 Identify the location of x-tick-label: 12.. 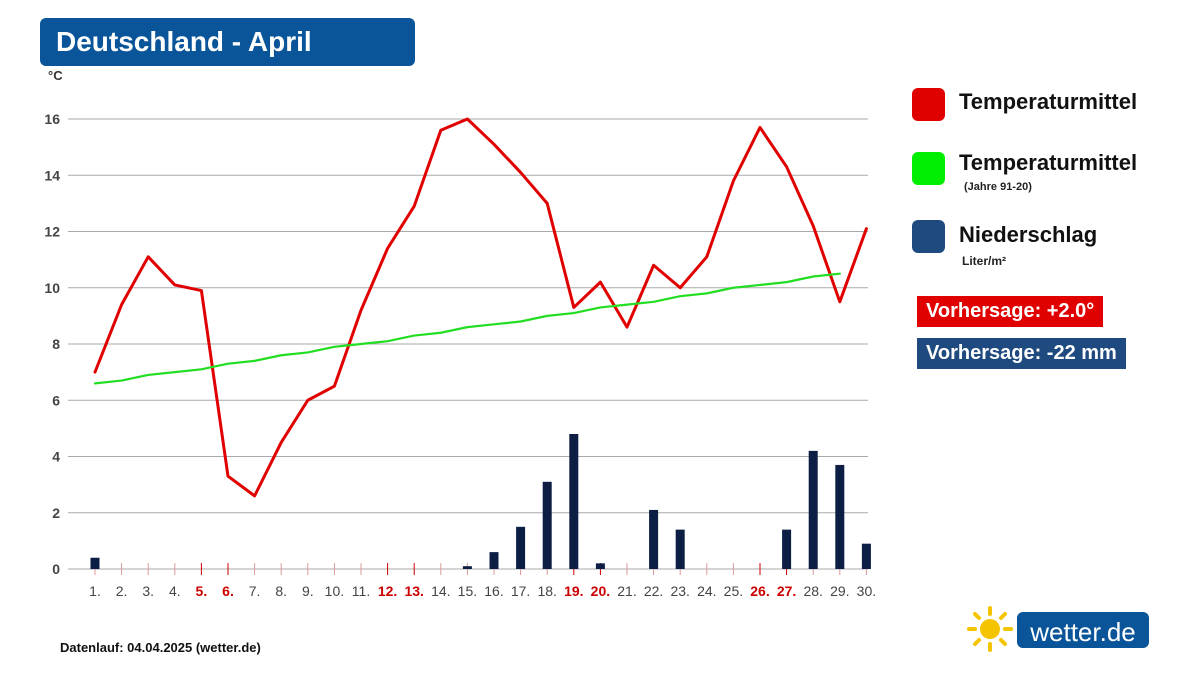
(387, 591).